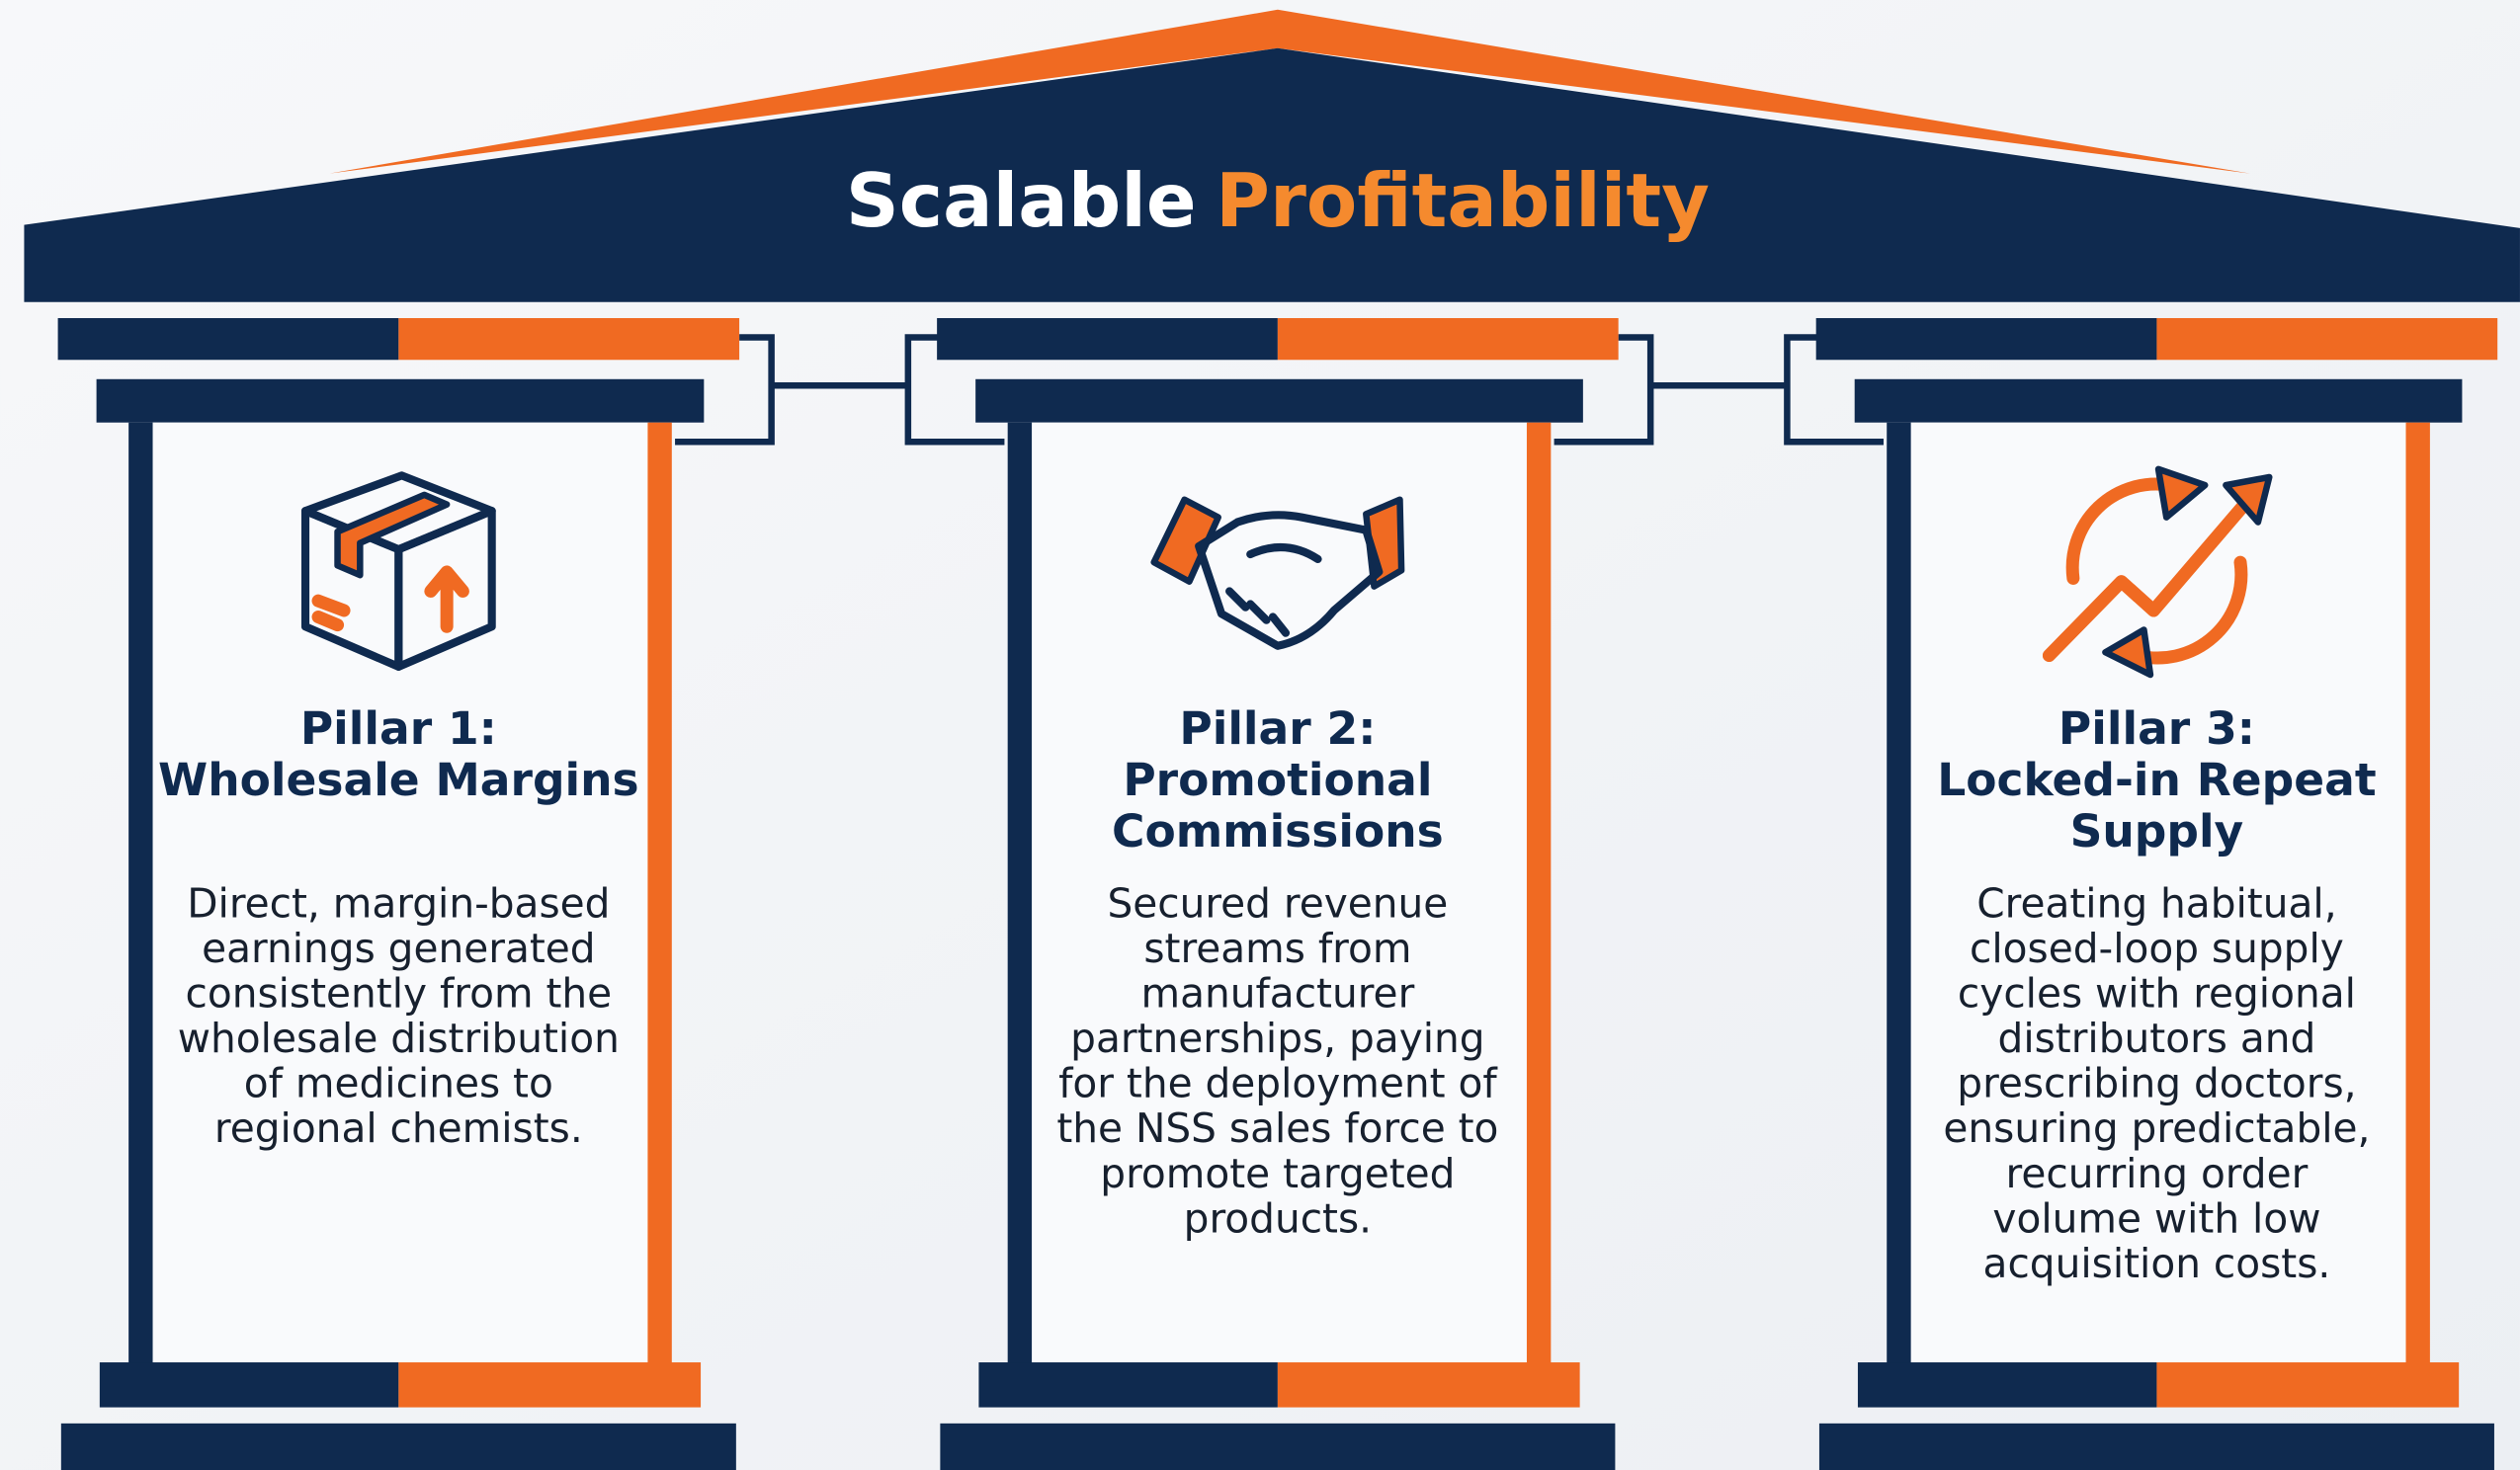  I want to click on pillar-description: volume with low, so click(2156, 1218).